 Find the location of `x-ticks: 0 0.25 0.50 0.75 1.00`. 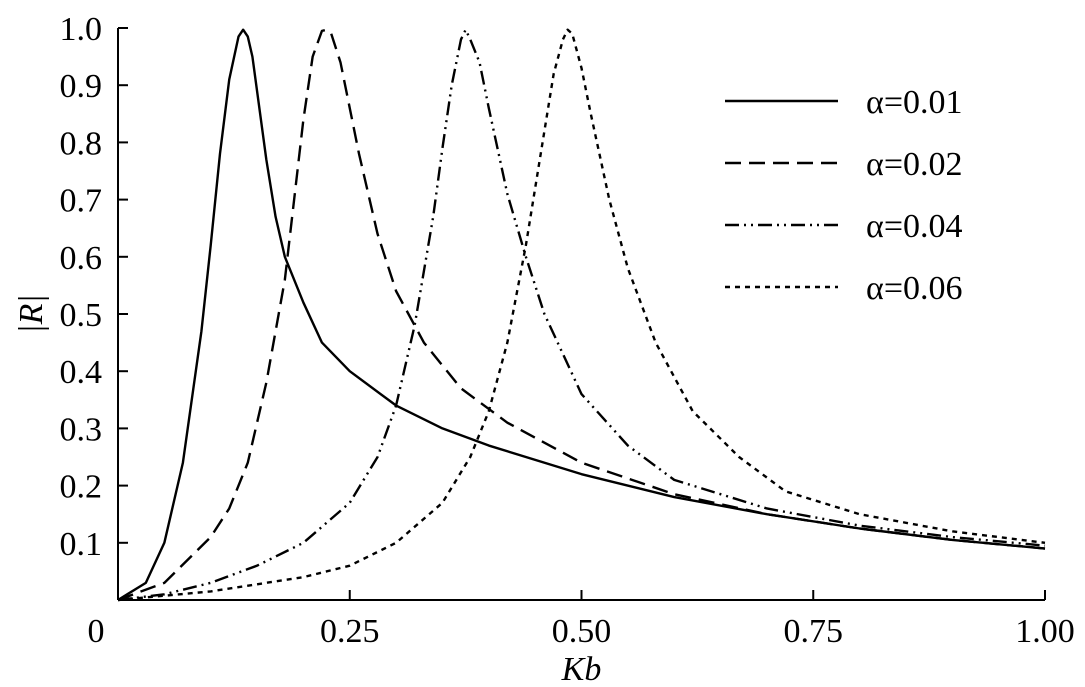

x-ticks: 0 0.25 0.50 0.75 1.00 is located at coordinates (581, 620).